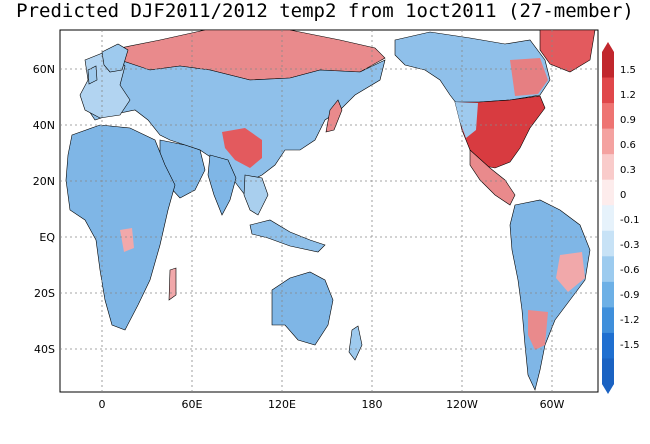 The height and width of the screenshot is (444, 650). Describe the element at coordinates (334, 116) in the screenshot. I see `landmass-japan` at that location.